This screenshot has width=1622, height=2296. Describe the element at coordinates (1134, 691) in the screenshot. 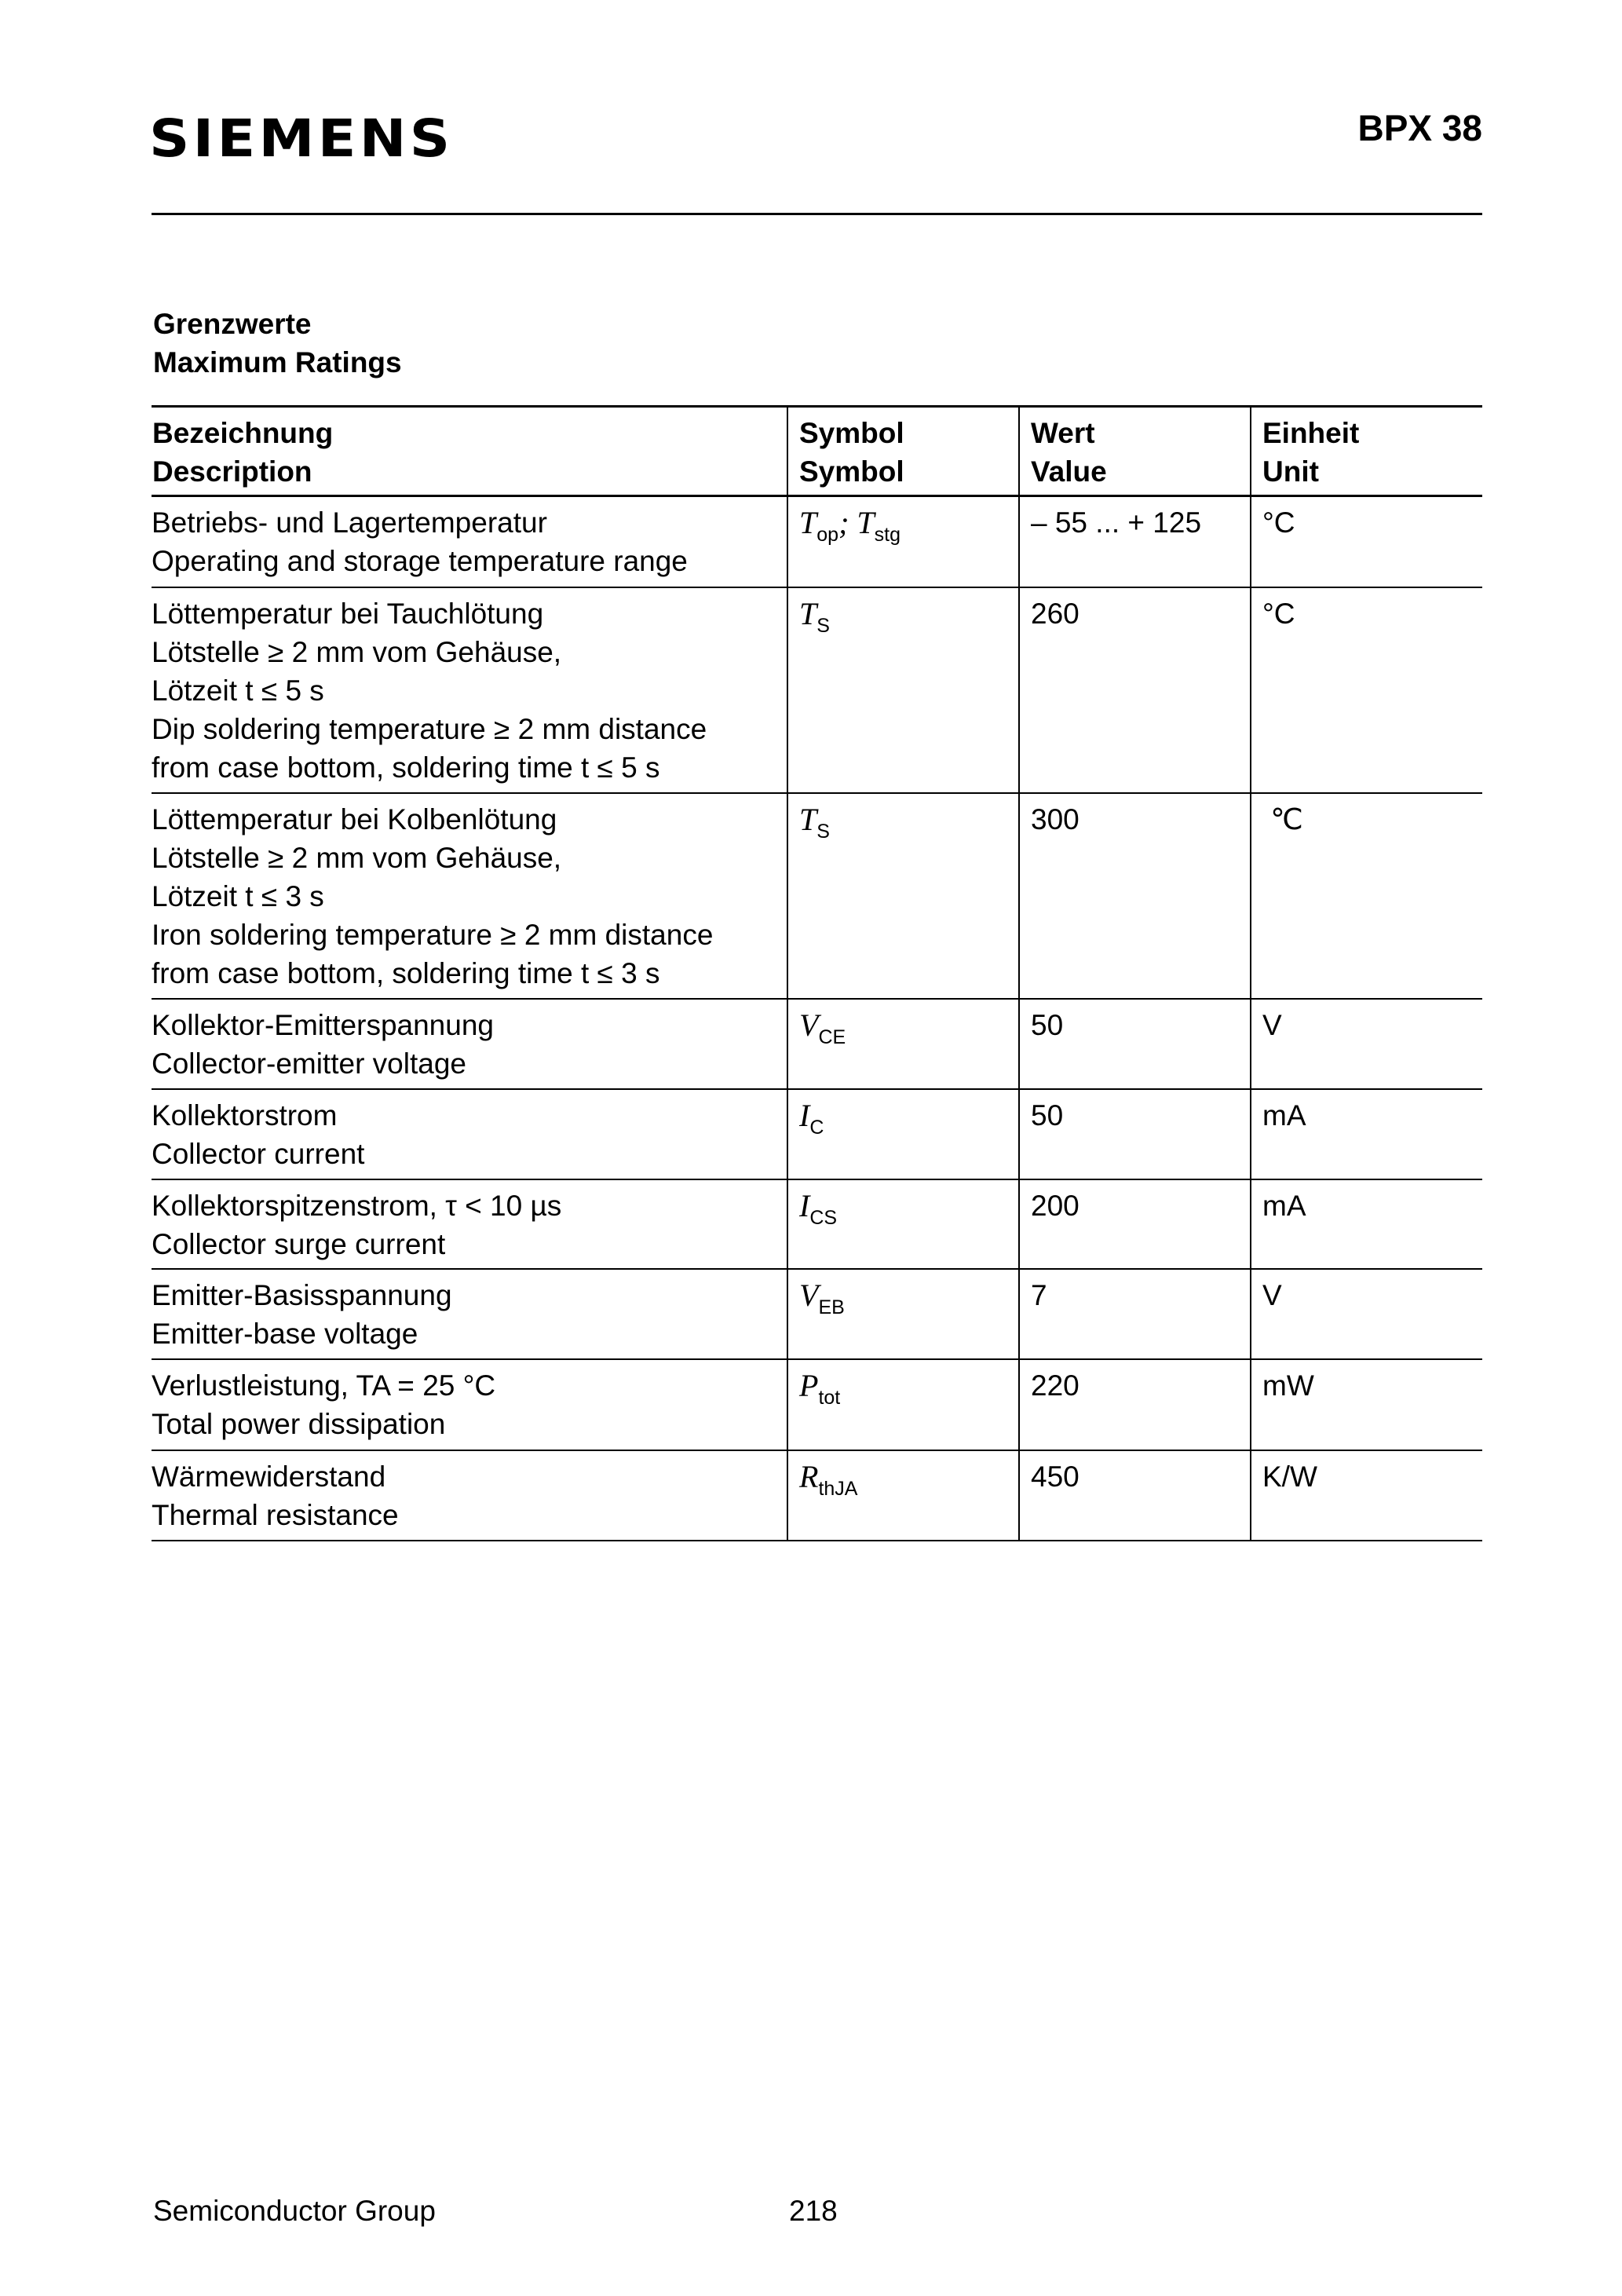

I see `cell-value: 260` at that location.